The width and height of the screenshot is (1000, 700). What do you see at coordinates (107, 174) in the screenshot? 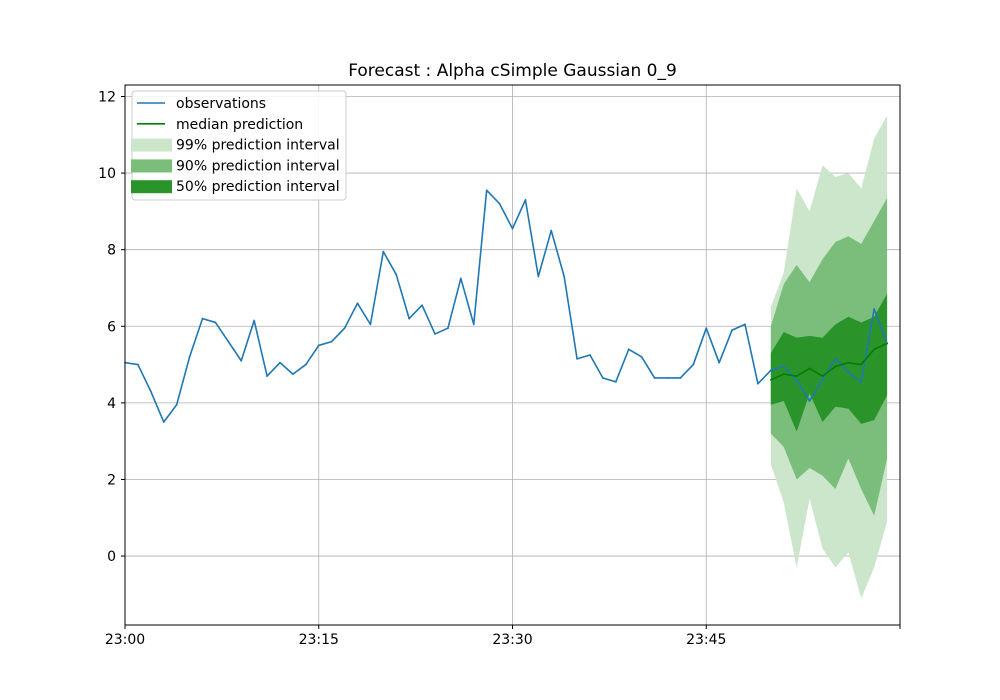
I see `y-tick-label: 10` at bounding box center [107, 174].